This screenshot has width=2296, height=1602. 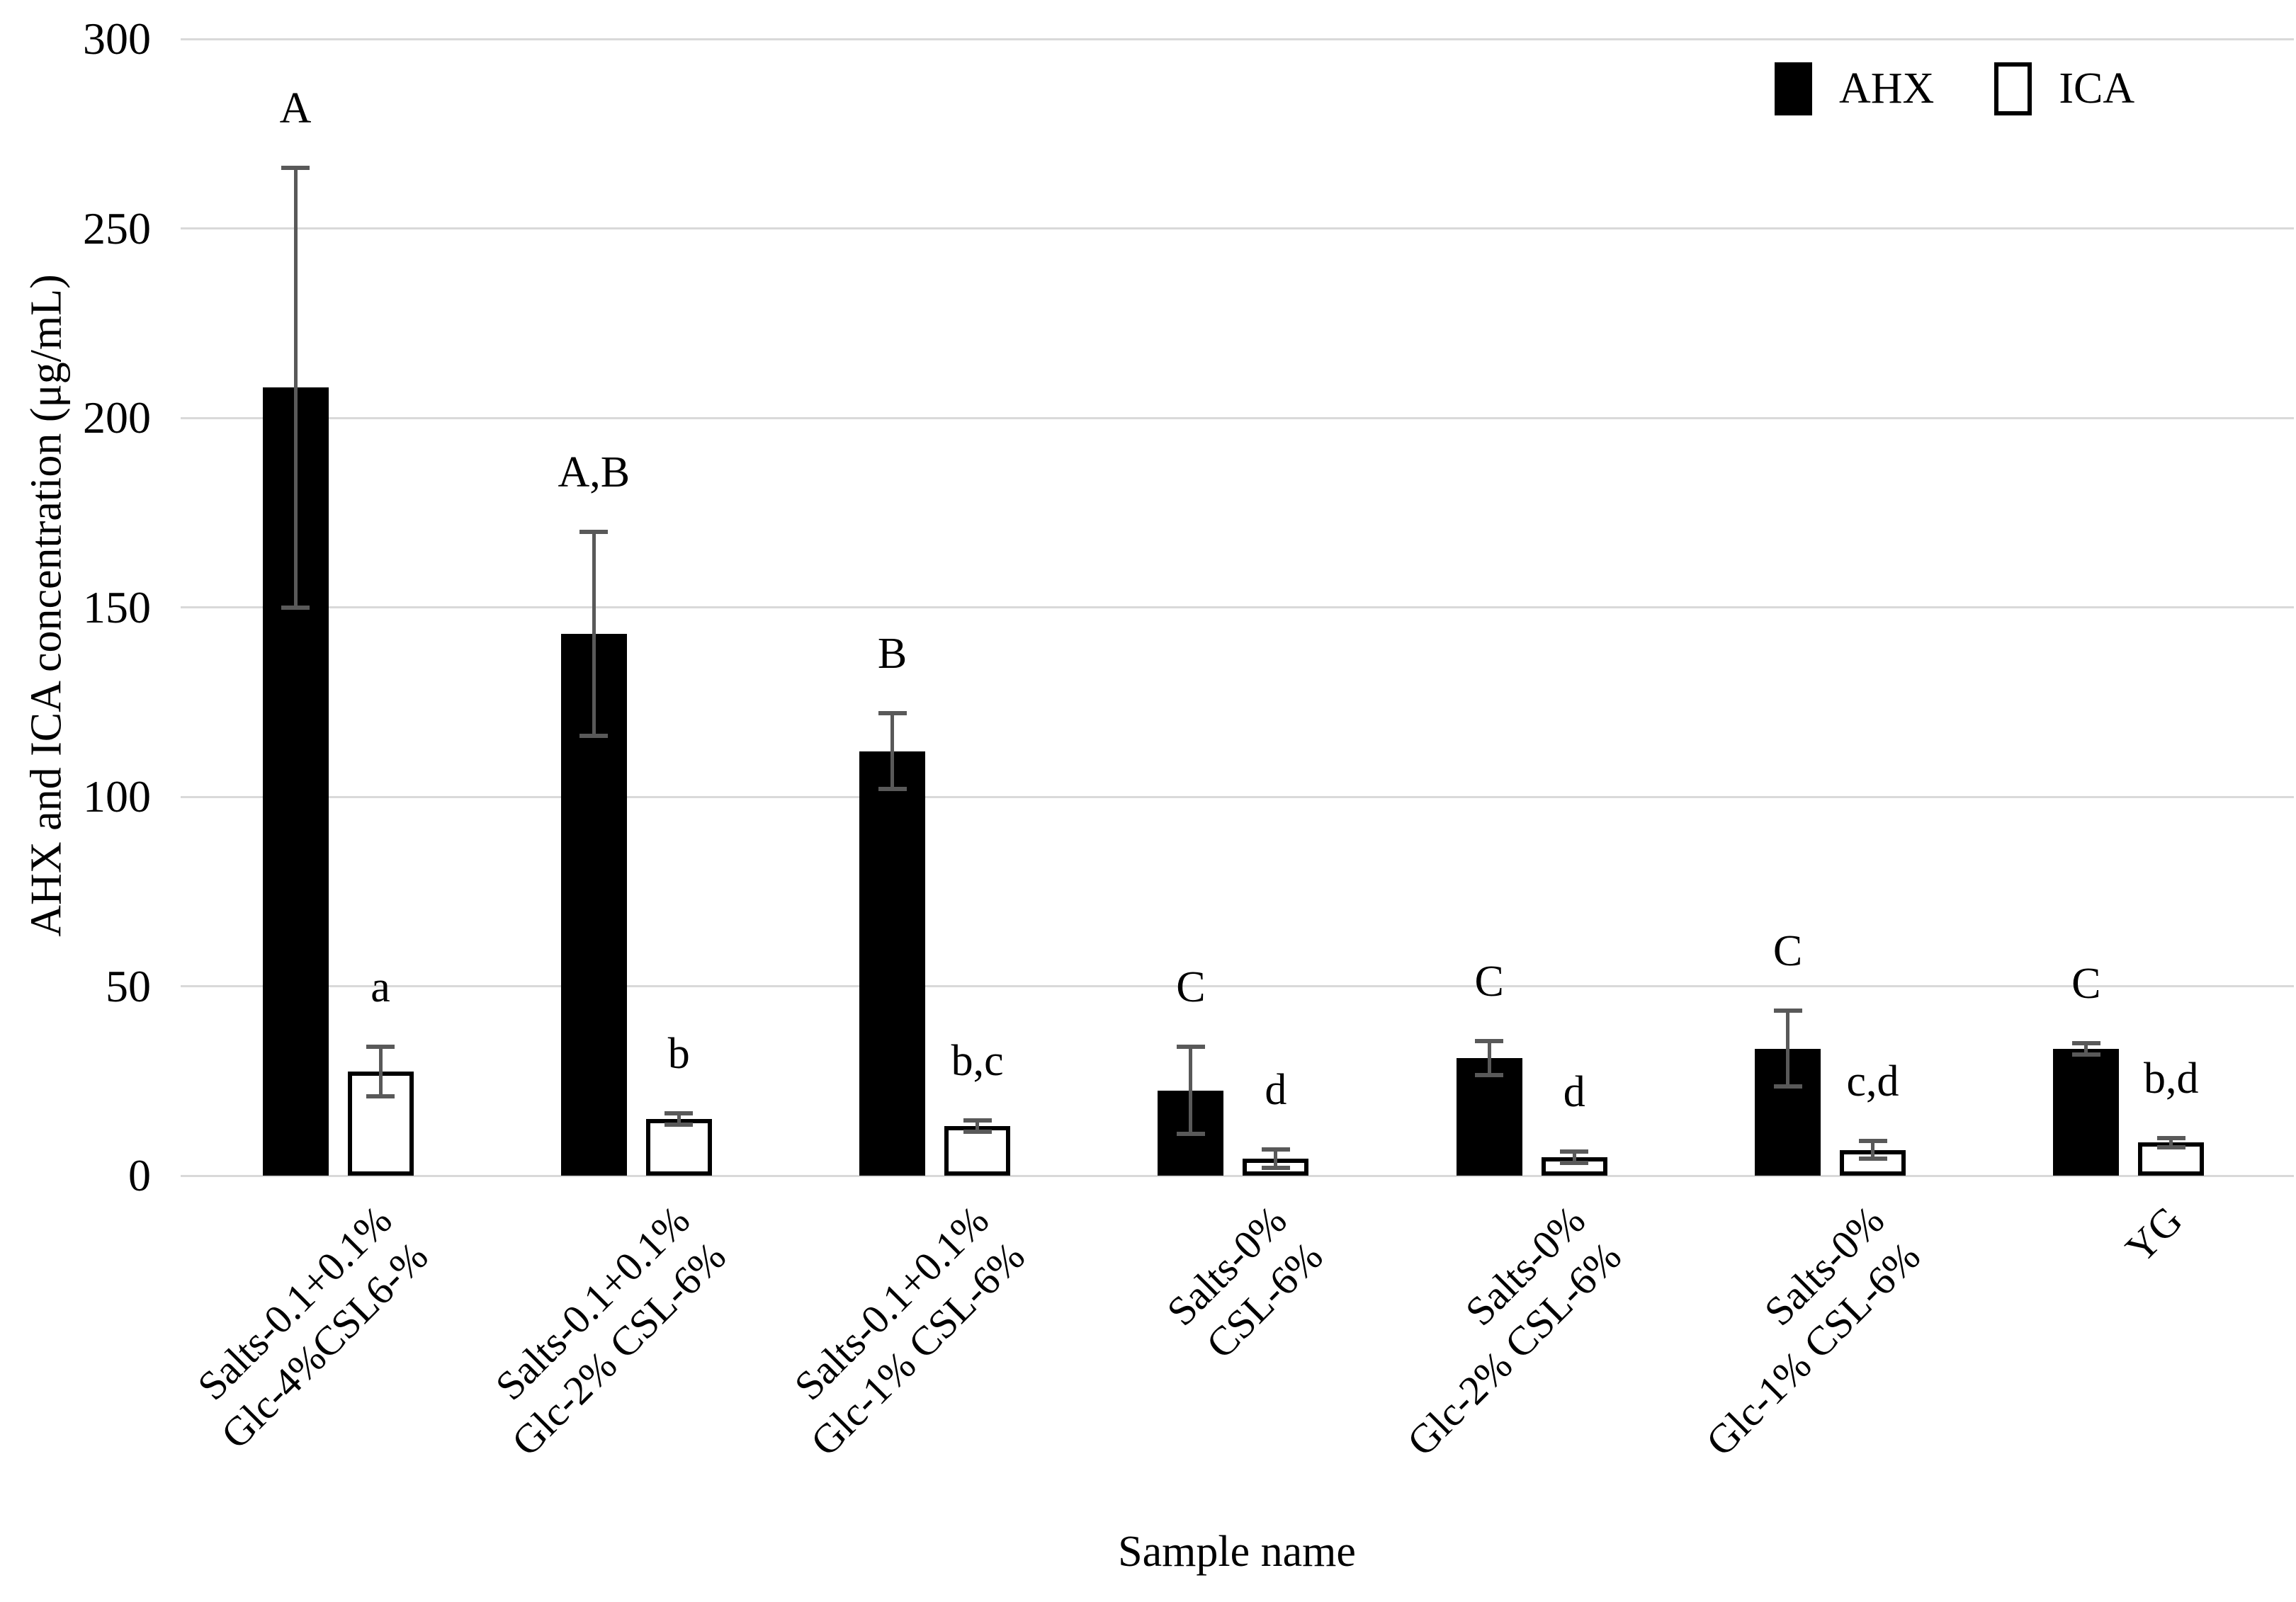 I want to click on x-tick-label-5: Salts-0% Glc-1% CSL-6%, so click(x=1813, y=1331).